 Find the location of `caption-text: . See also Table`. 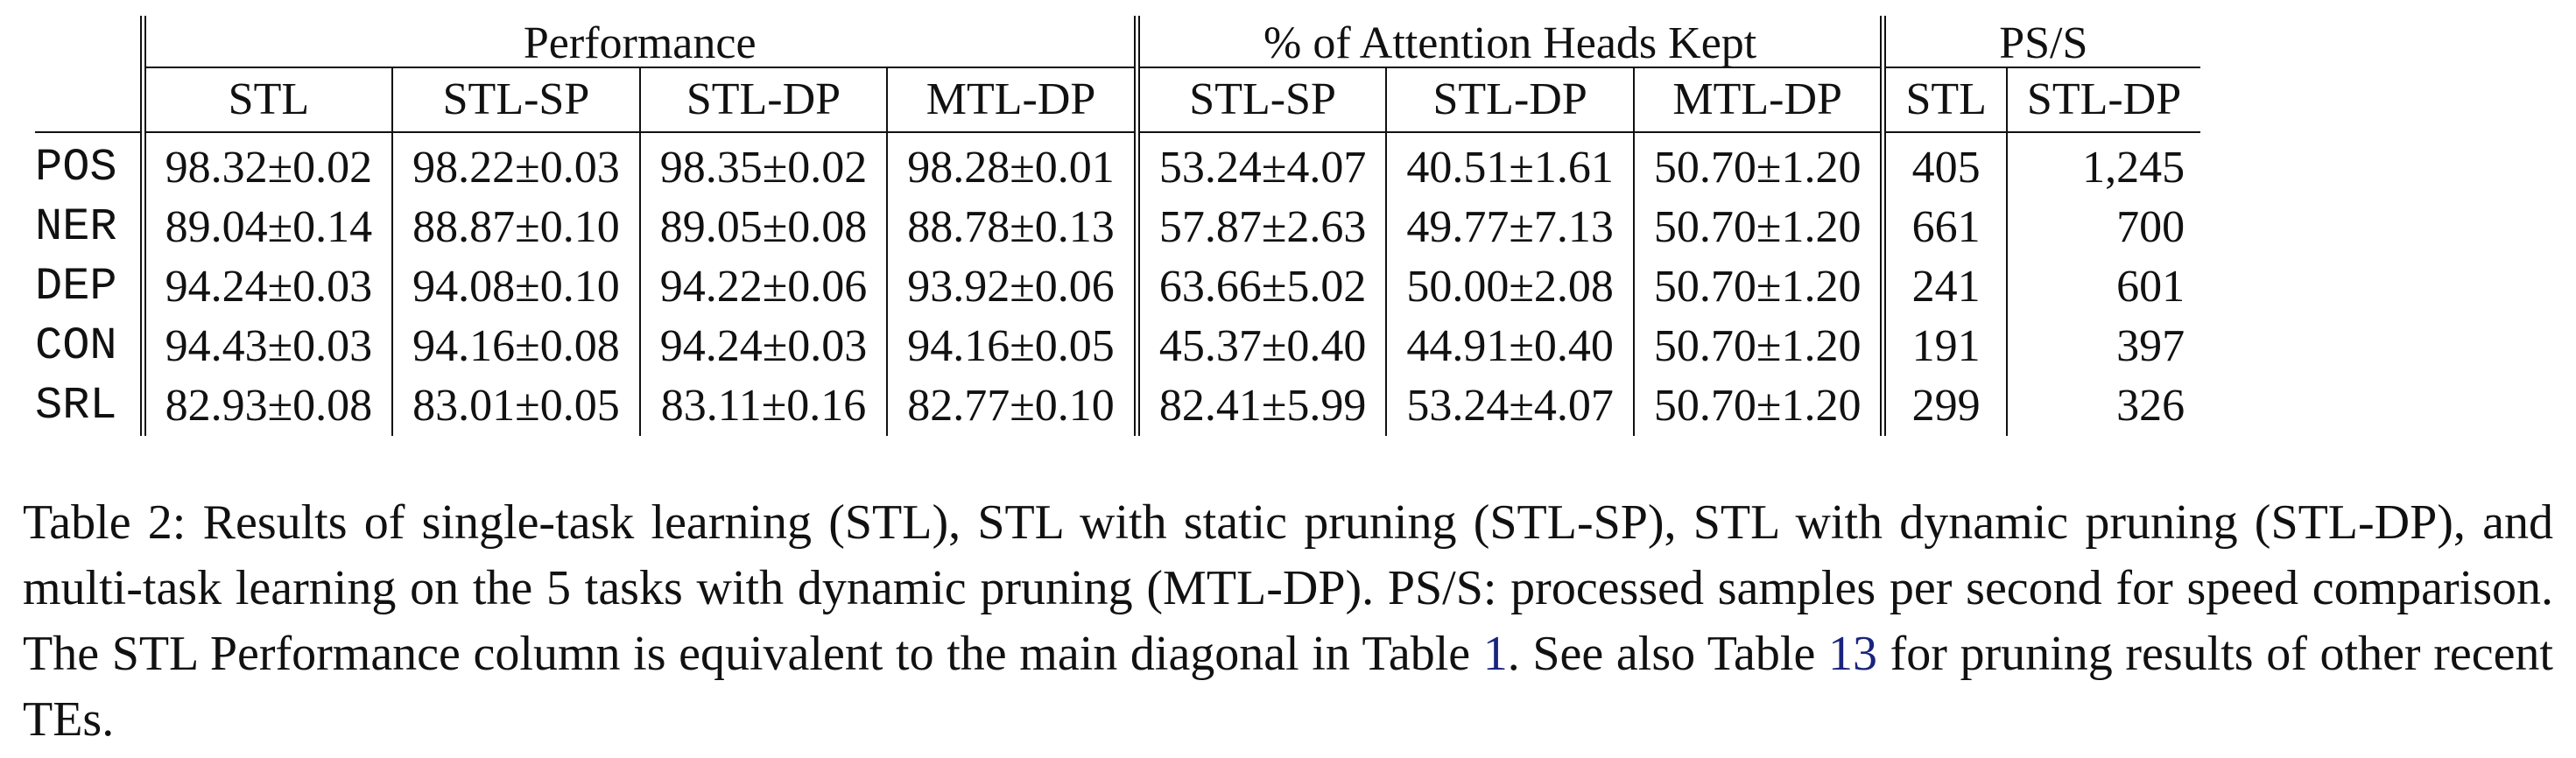

caption-text: . See also Table is located at coordinates (1667, 654).